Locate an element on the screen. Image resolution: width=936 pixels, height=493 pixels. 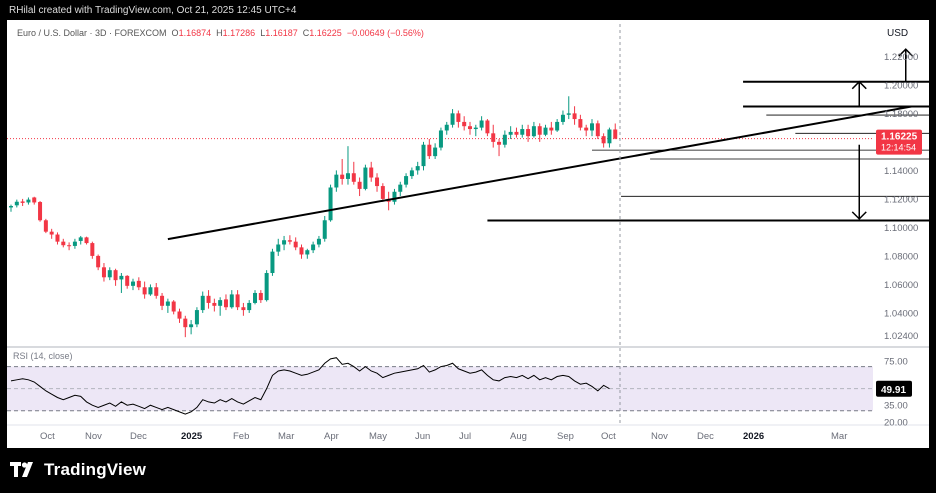
time-tick-label: 2025 is located at coordinates (192, 436).